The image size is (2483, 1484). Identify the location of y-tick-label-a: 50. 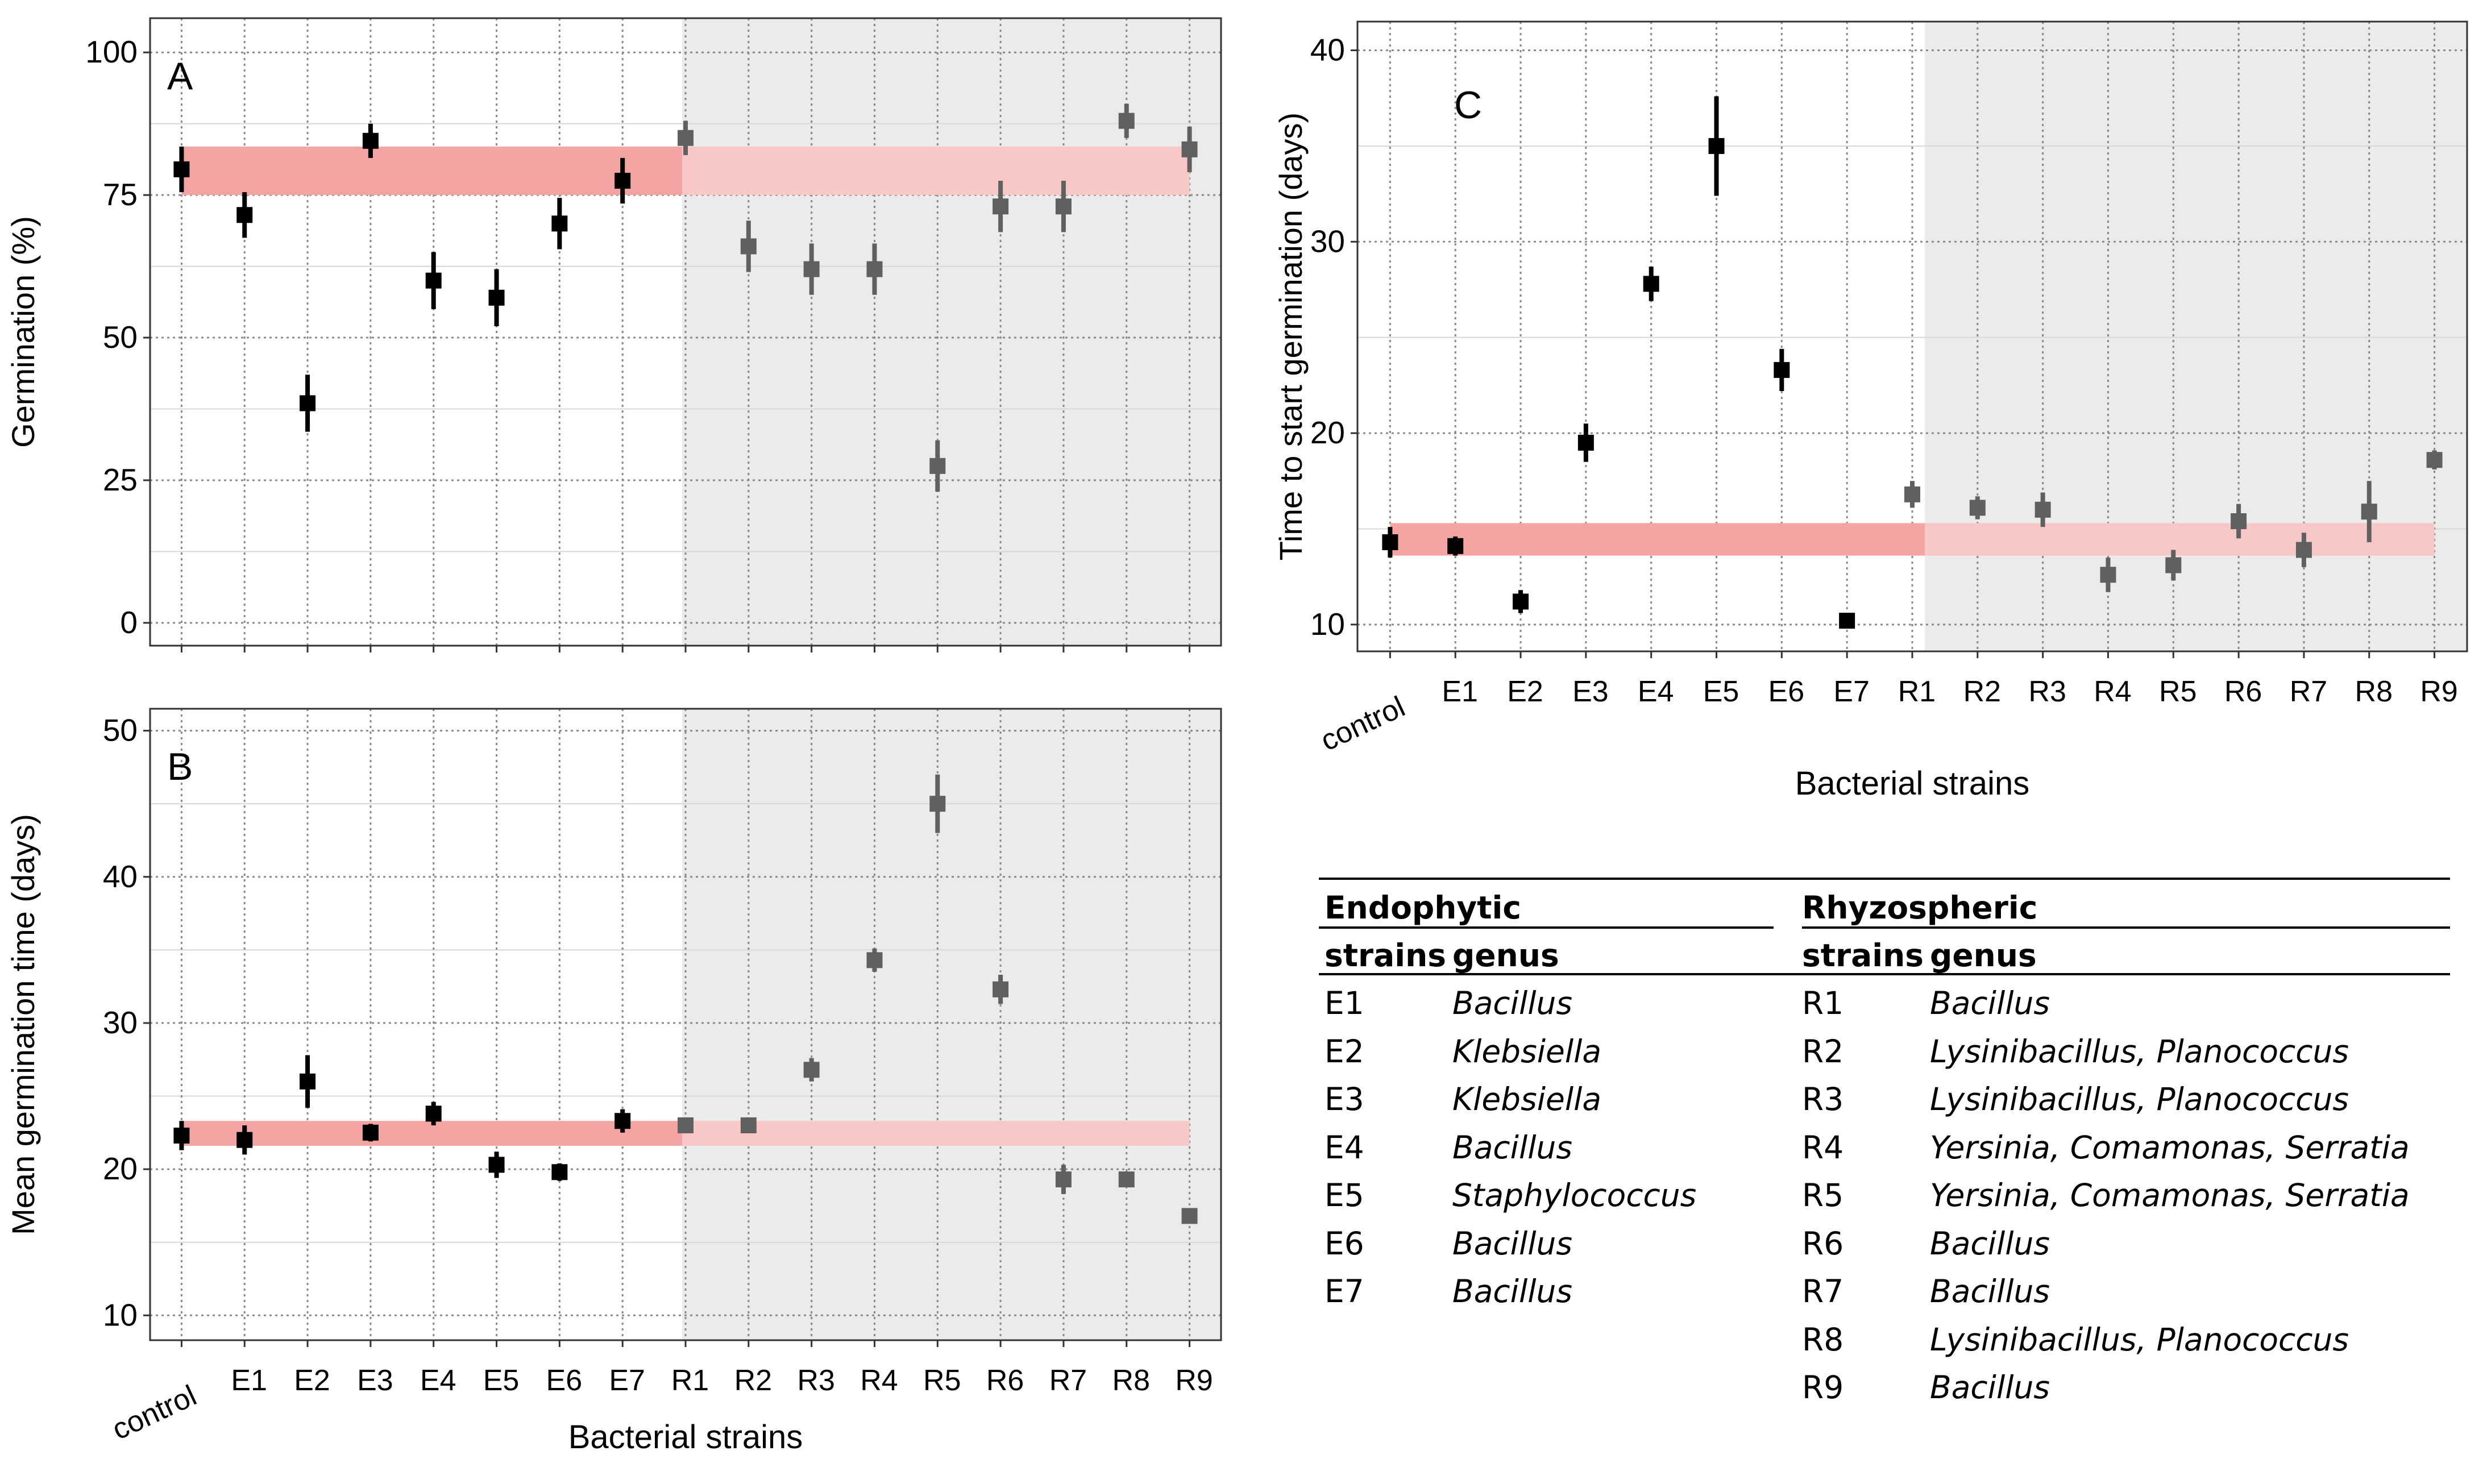
(120, 337).